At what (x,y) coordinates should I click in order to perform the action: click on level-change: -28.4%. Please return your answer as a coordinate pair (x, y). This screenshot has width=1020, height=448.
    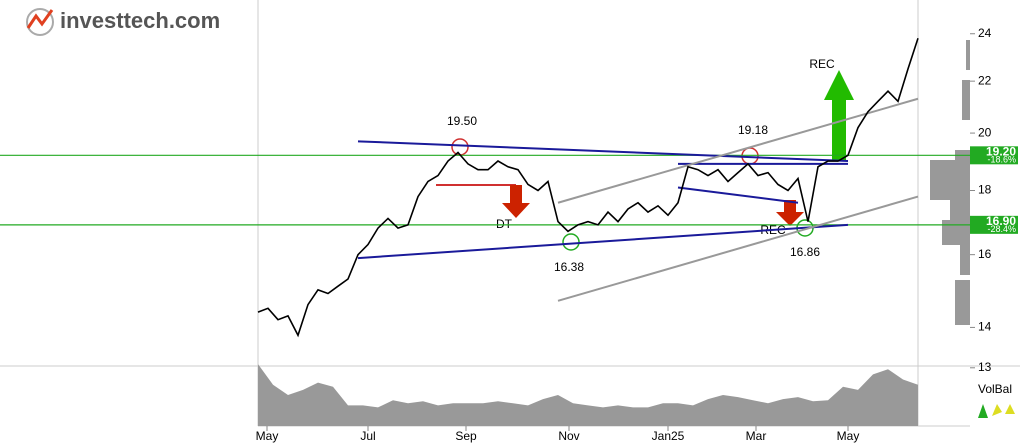
    Looking at the image, I should click on (1001, 229).